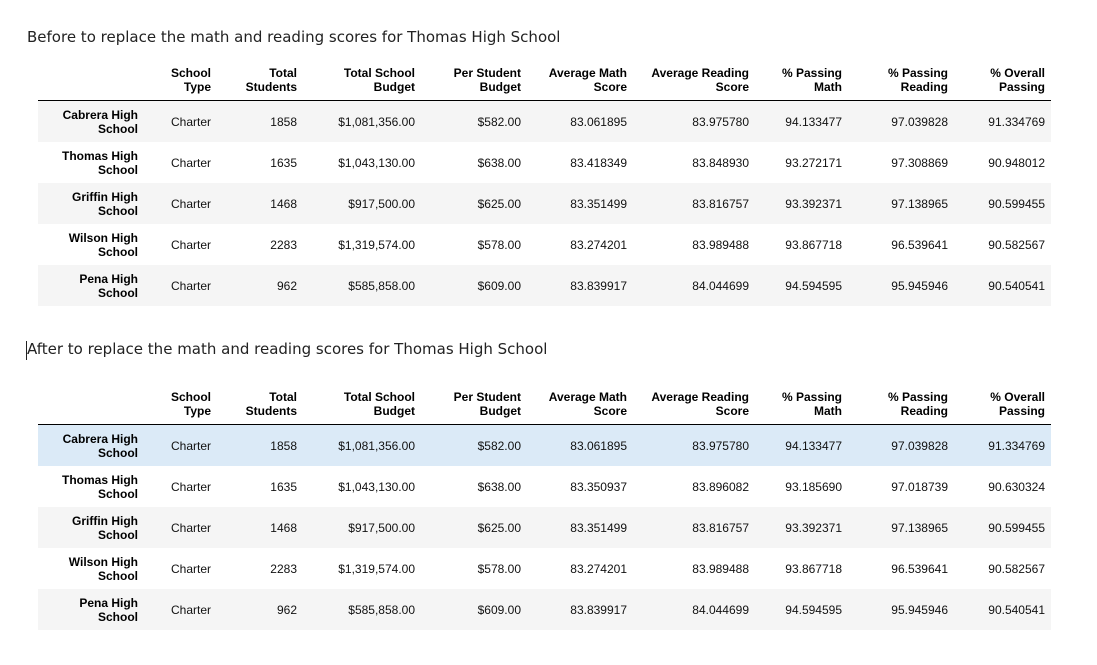  What do you see at coordinates (587, 397) in the screenshot?
I see `header-line: Average Math` at bounding box center [587, 397].